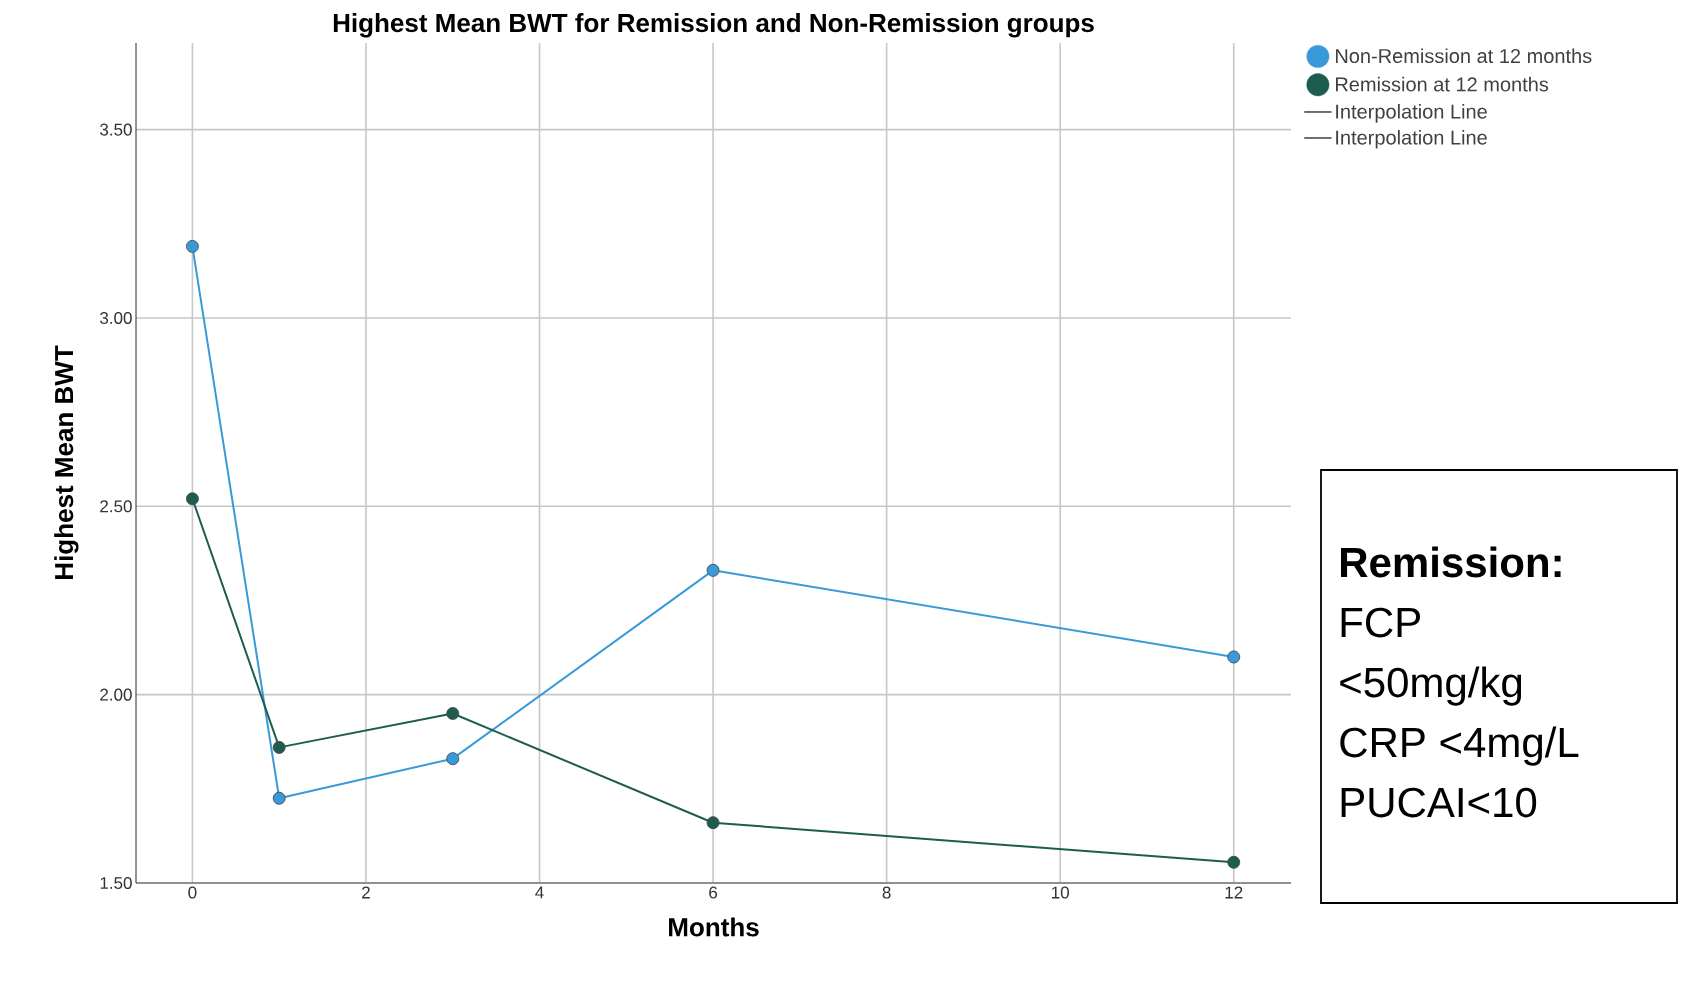  I want to click on text: <50mg/kg, so click(1431, 686).